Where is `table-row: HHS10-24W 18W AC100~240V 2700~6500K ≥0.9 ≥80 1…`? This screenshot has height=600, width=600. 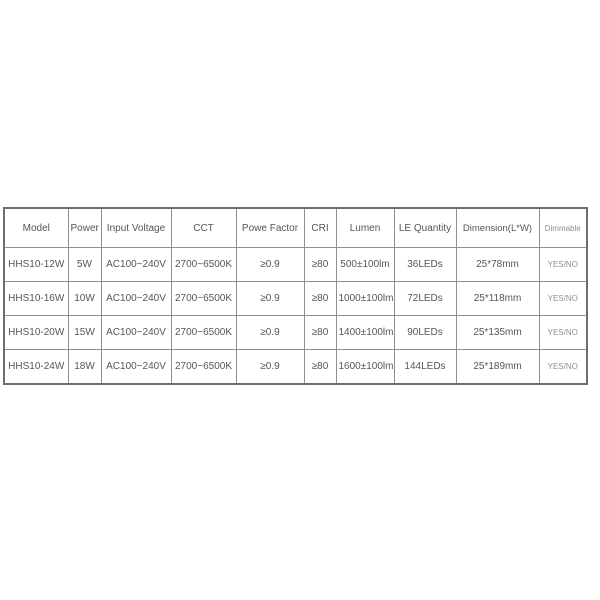 table-row: HHS10-24W 18W AC100~240V 2700~6500K ≥0.9 ≥80 1… is located at coordinates (295, 367).